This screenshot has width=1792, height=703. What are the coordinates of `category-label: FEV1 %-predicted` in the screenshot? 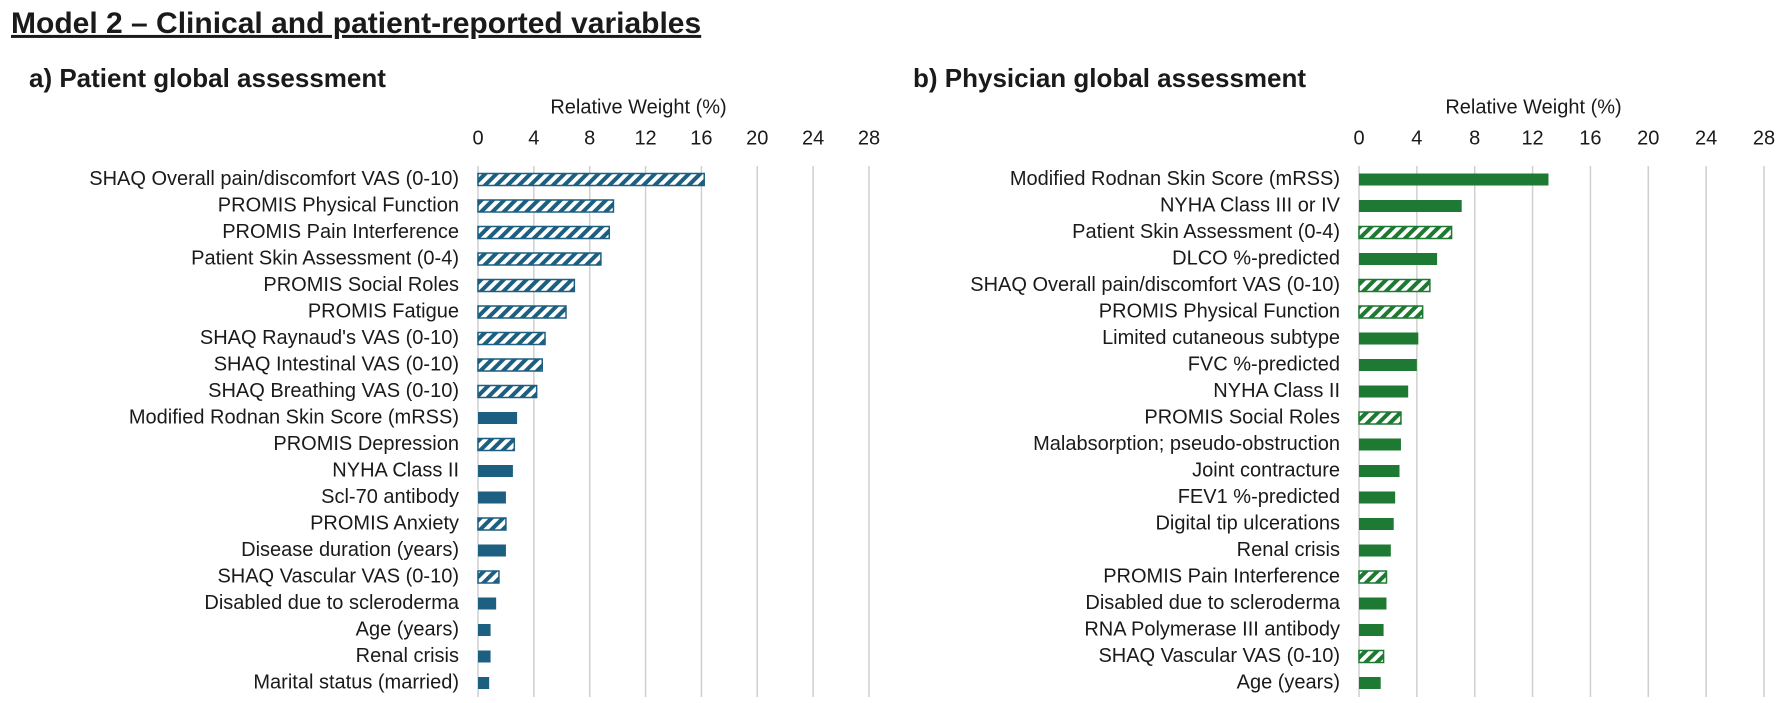 It's located at (1259, 497).